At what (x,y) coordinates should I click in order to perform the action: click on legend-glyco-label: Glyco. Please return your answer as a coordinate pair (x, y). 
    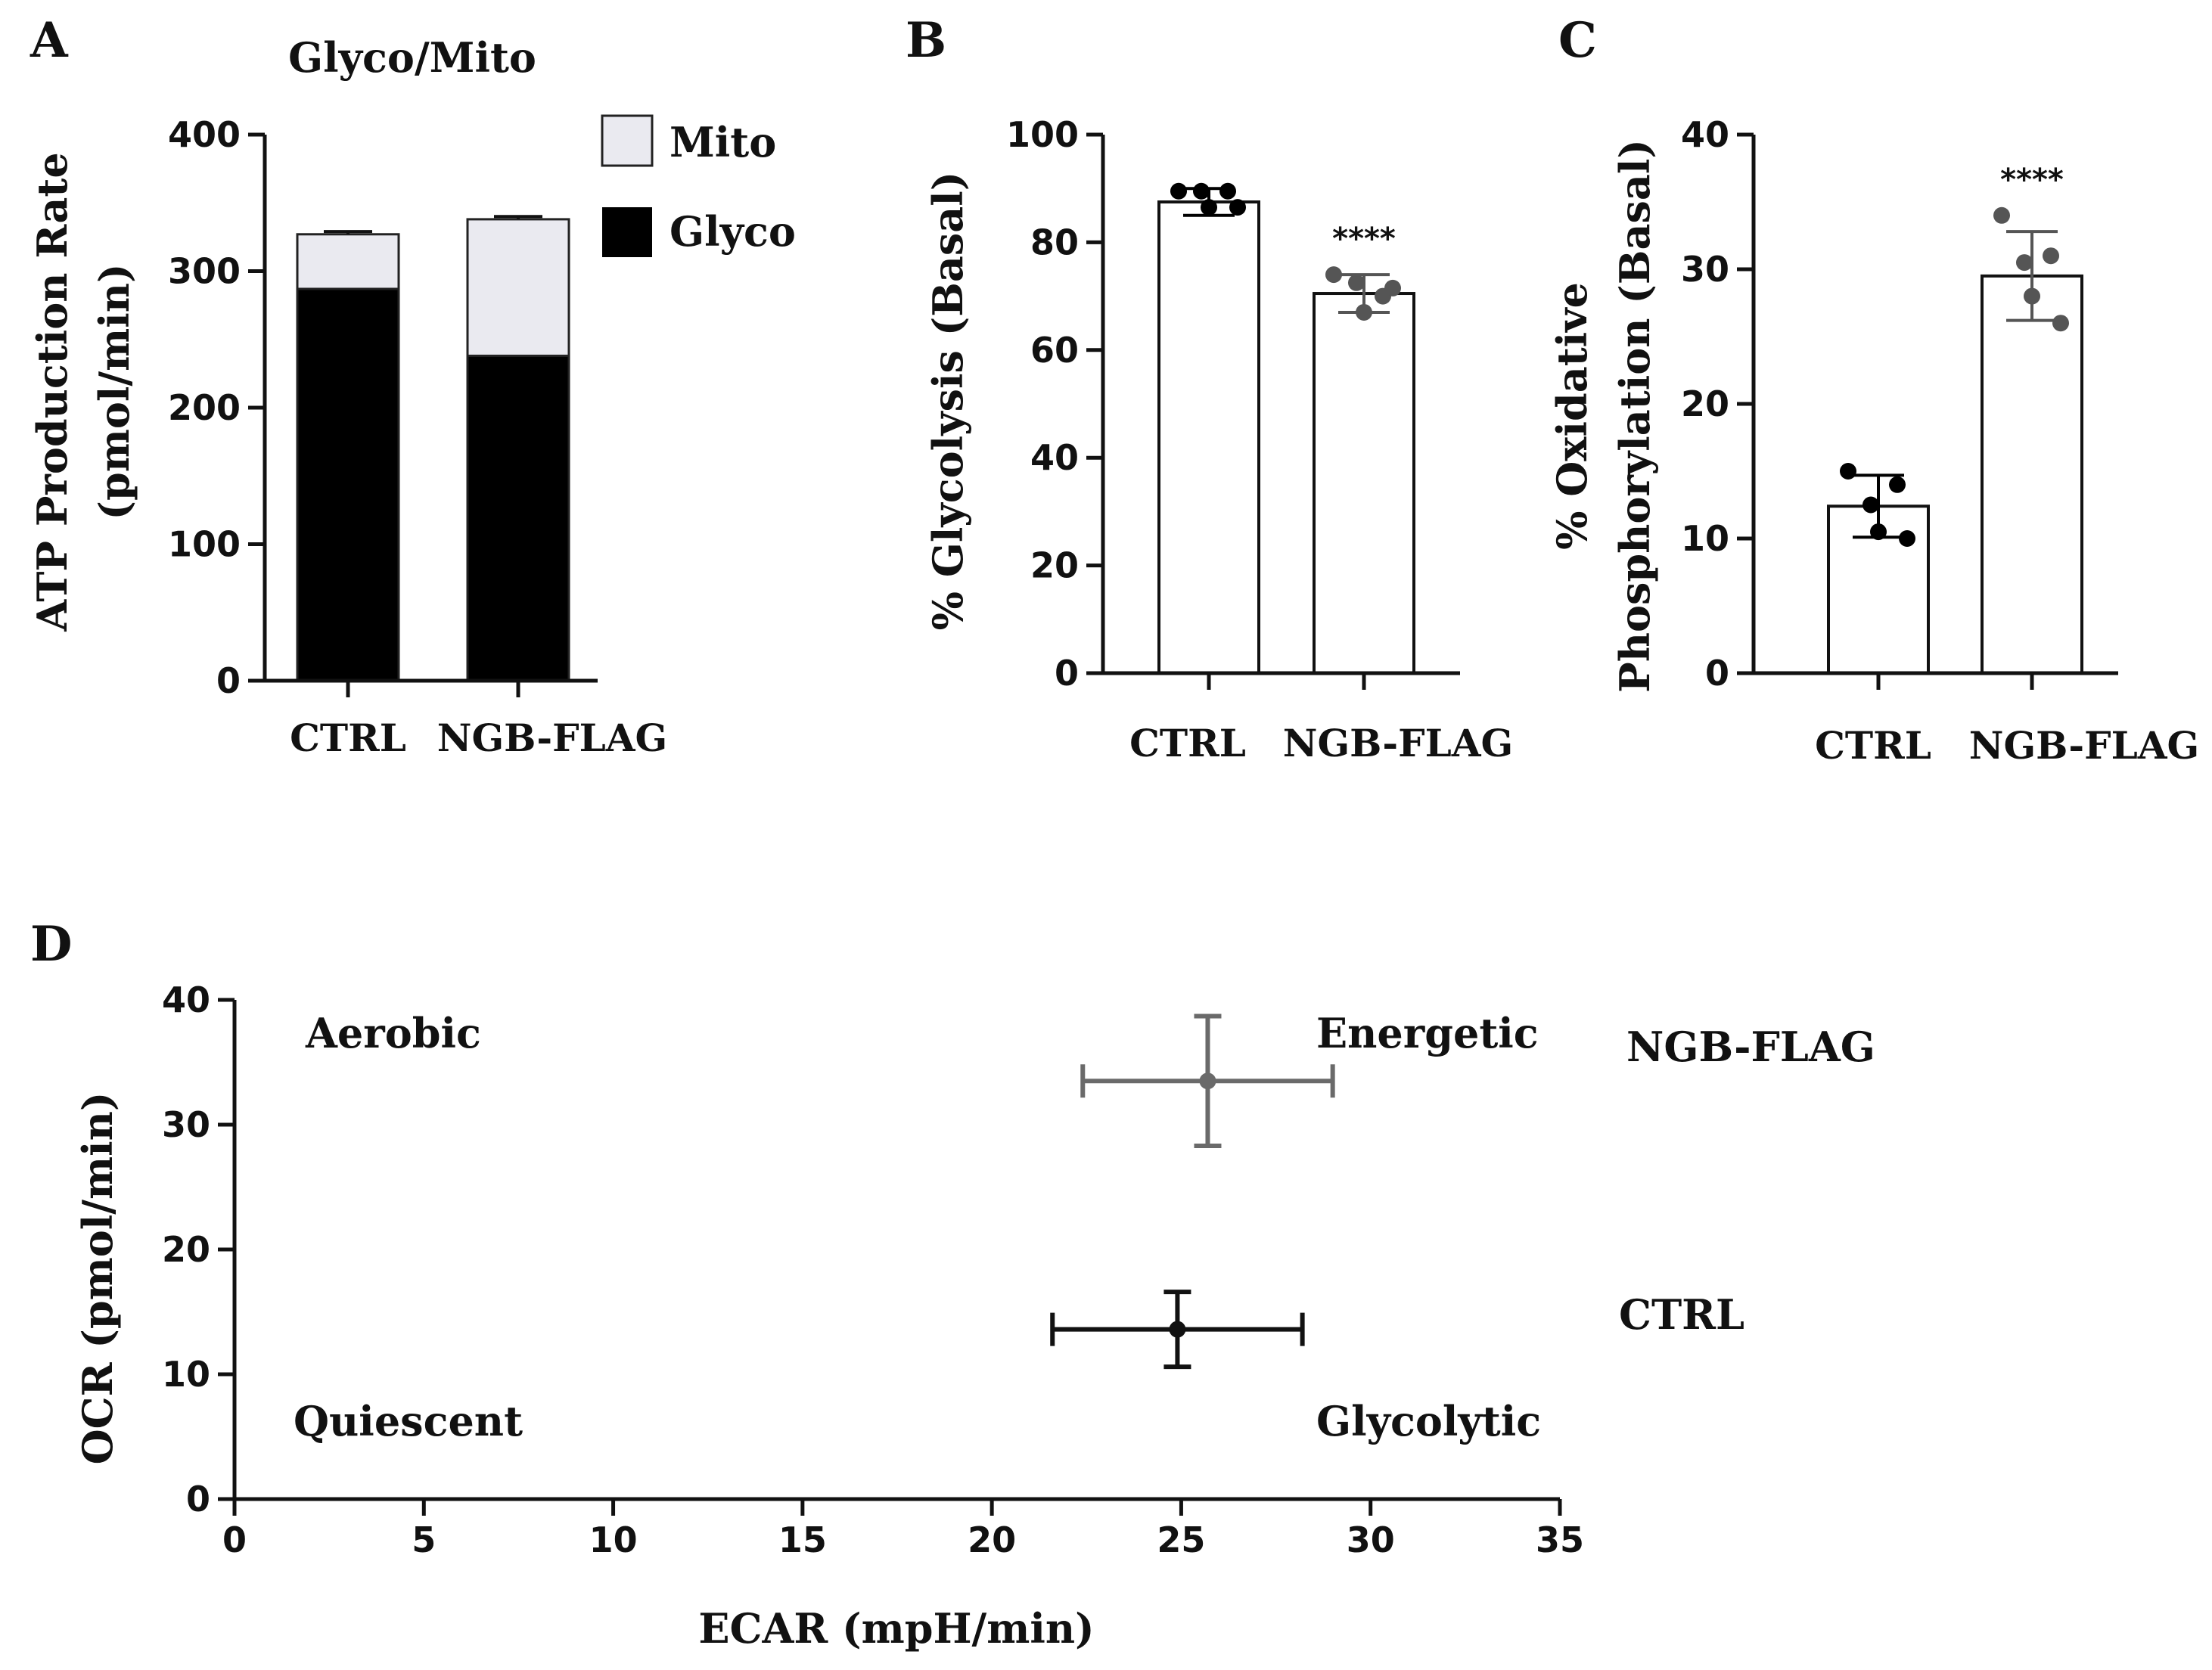
    Looking at the image, I should click on (733, 231).